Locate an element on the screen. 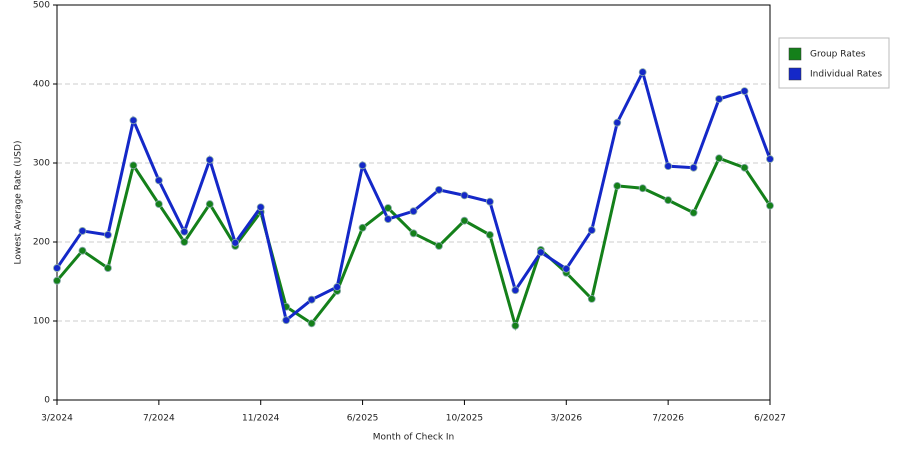  y-tick-label: 100 is located at coordinates (41, 322).